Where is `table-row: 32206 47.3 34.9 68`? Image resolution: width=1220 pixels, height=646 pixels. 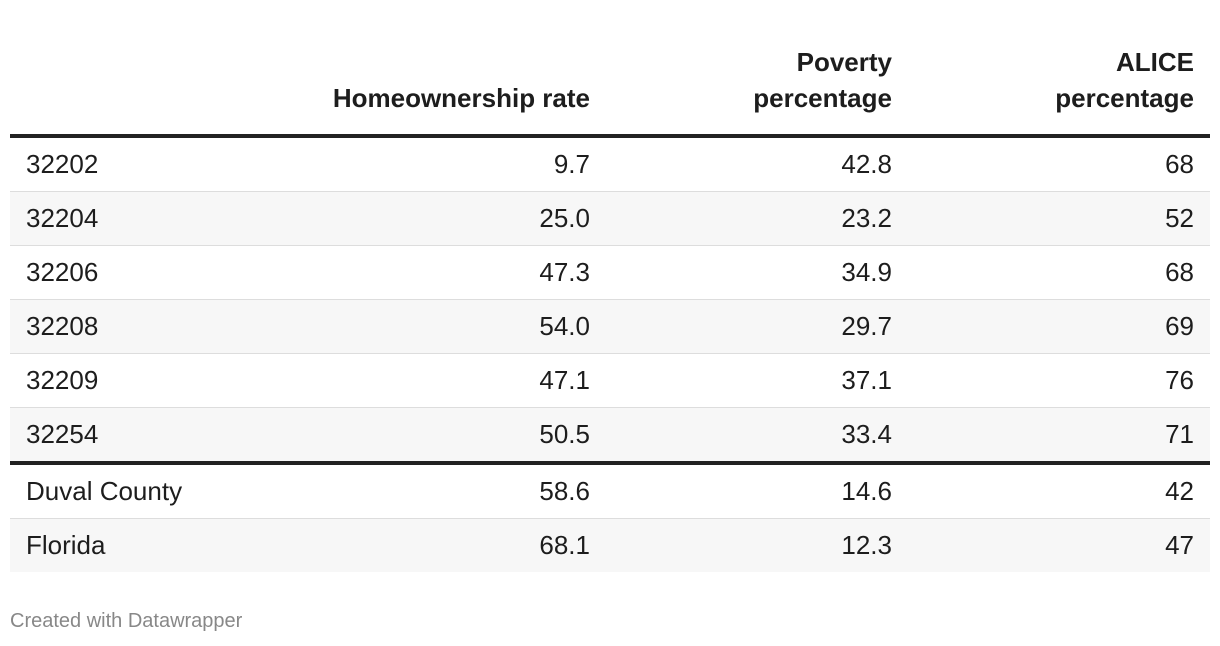 table-row: 32206 47.3 34.9 68 is located at coordinates (610, 272).